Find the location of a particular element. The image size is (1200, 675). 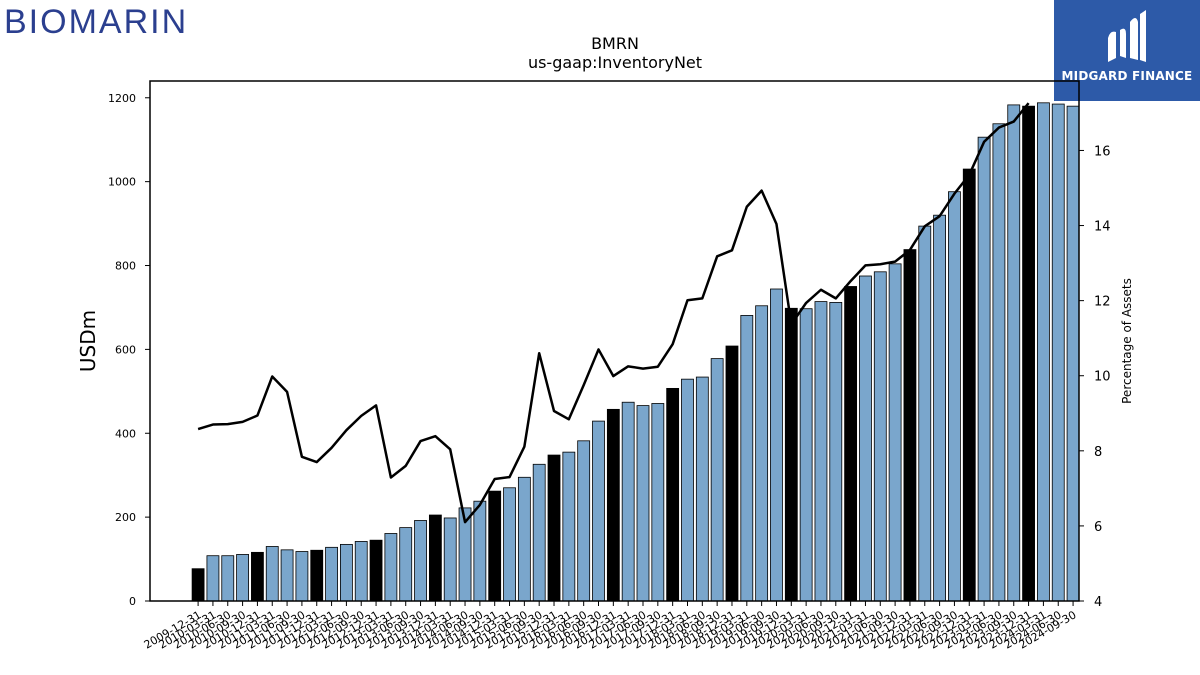

chart-subtitle: us-gaap:InventoryNet is located at coordinates (615, 62).